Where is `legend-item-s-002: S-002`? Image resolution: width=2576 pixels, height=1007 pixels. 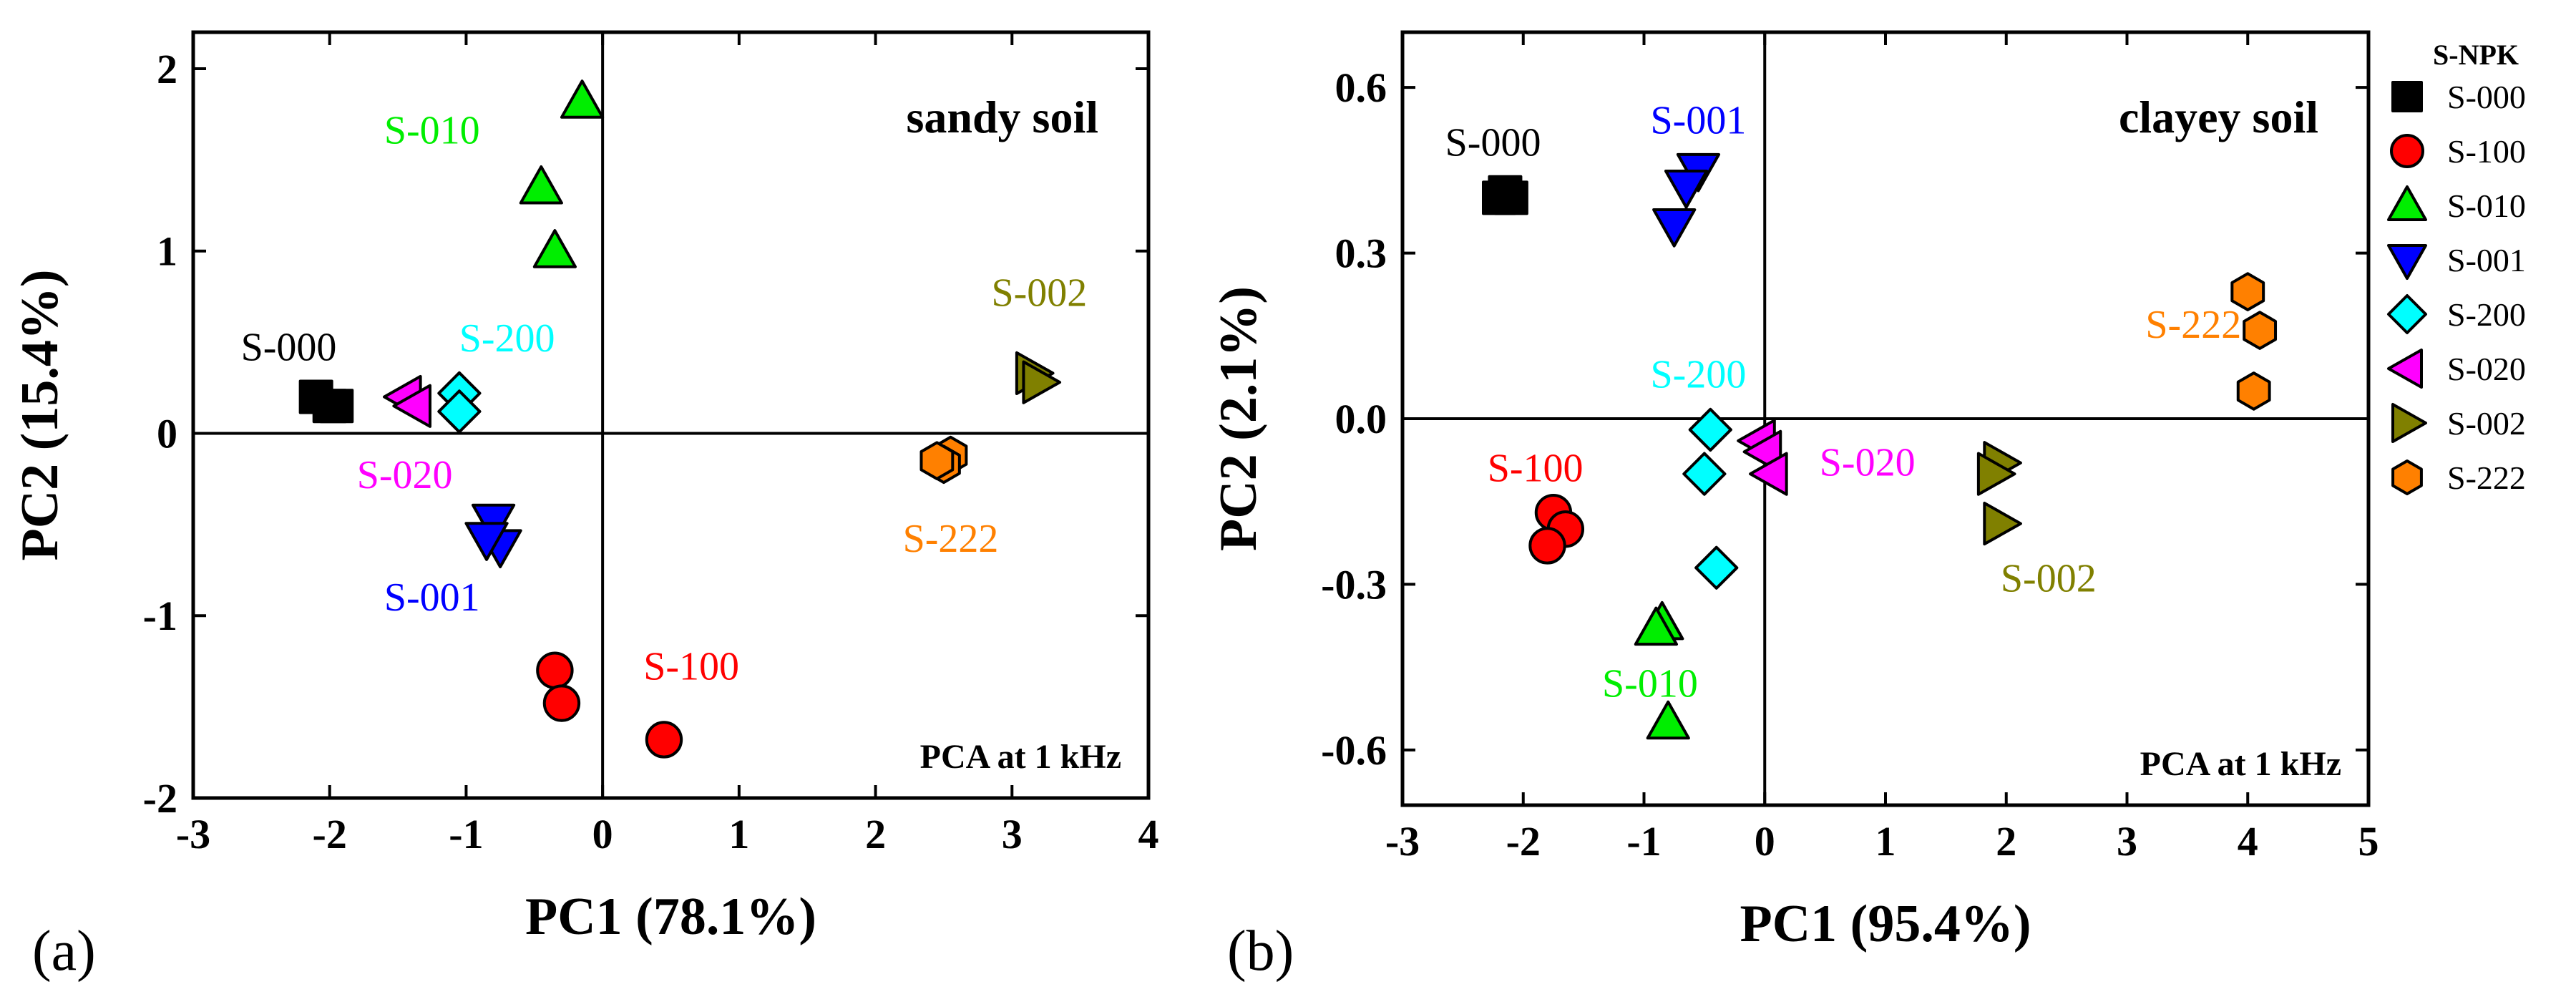
legend-item-s-002: S-002 is located at coordinates (2458, 423).